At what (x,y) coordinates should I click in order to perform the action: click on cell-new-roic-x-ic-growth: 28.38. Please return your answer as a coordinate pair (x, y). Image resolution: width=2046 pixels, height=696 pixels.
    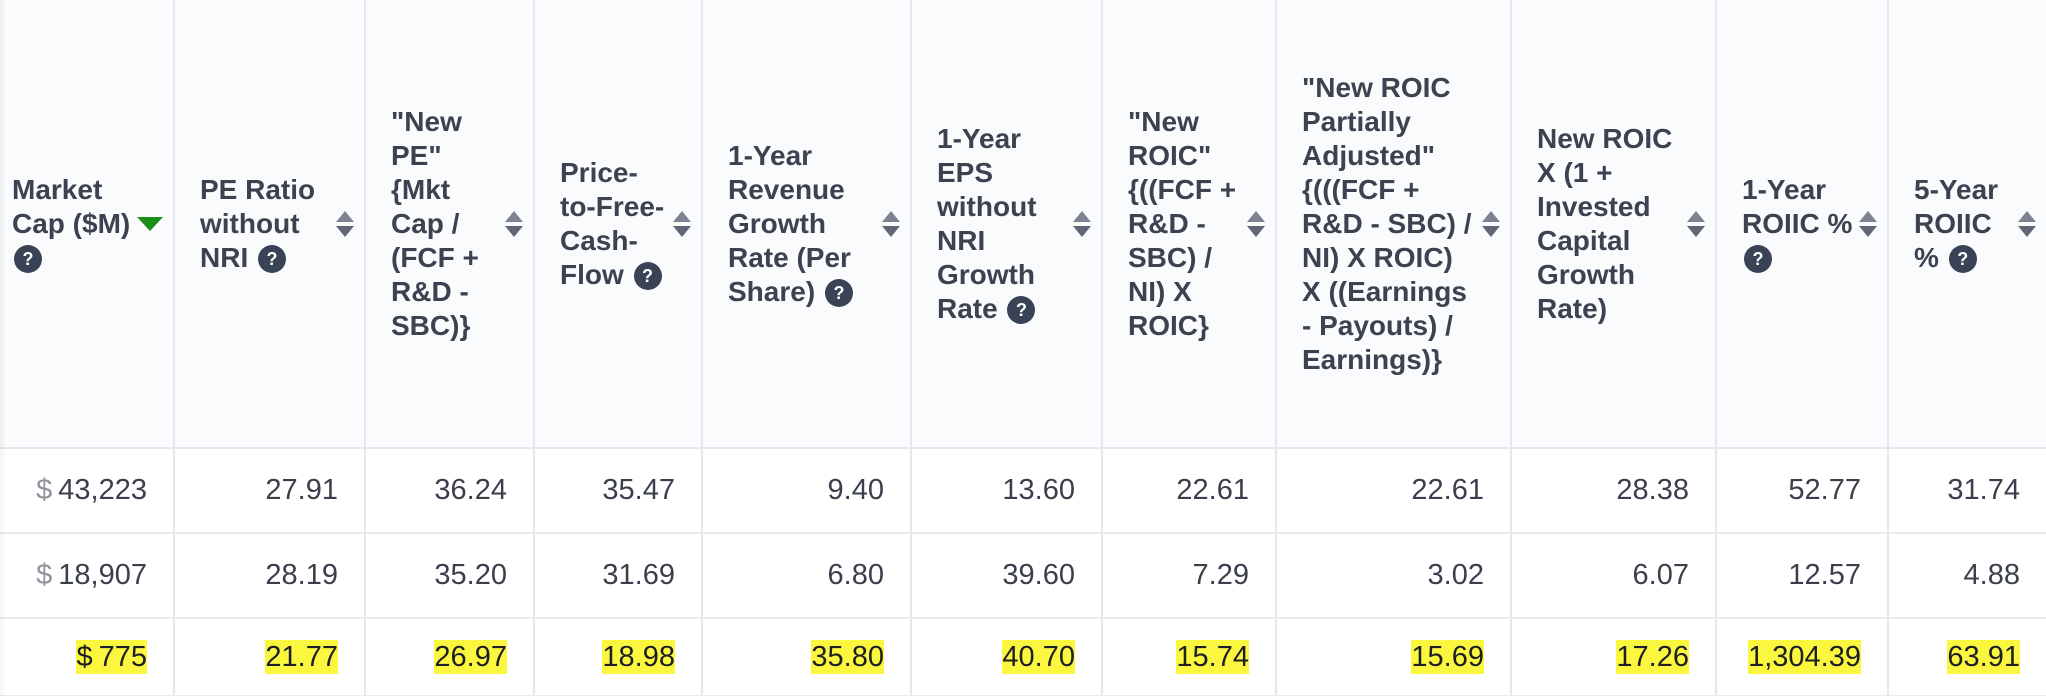
    Looking at the image, I should click on (1614, 491).